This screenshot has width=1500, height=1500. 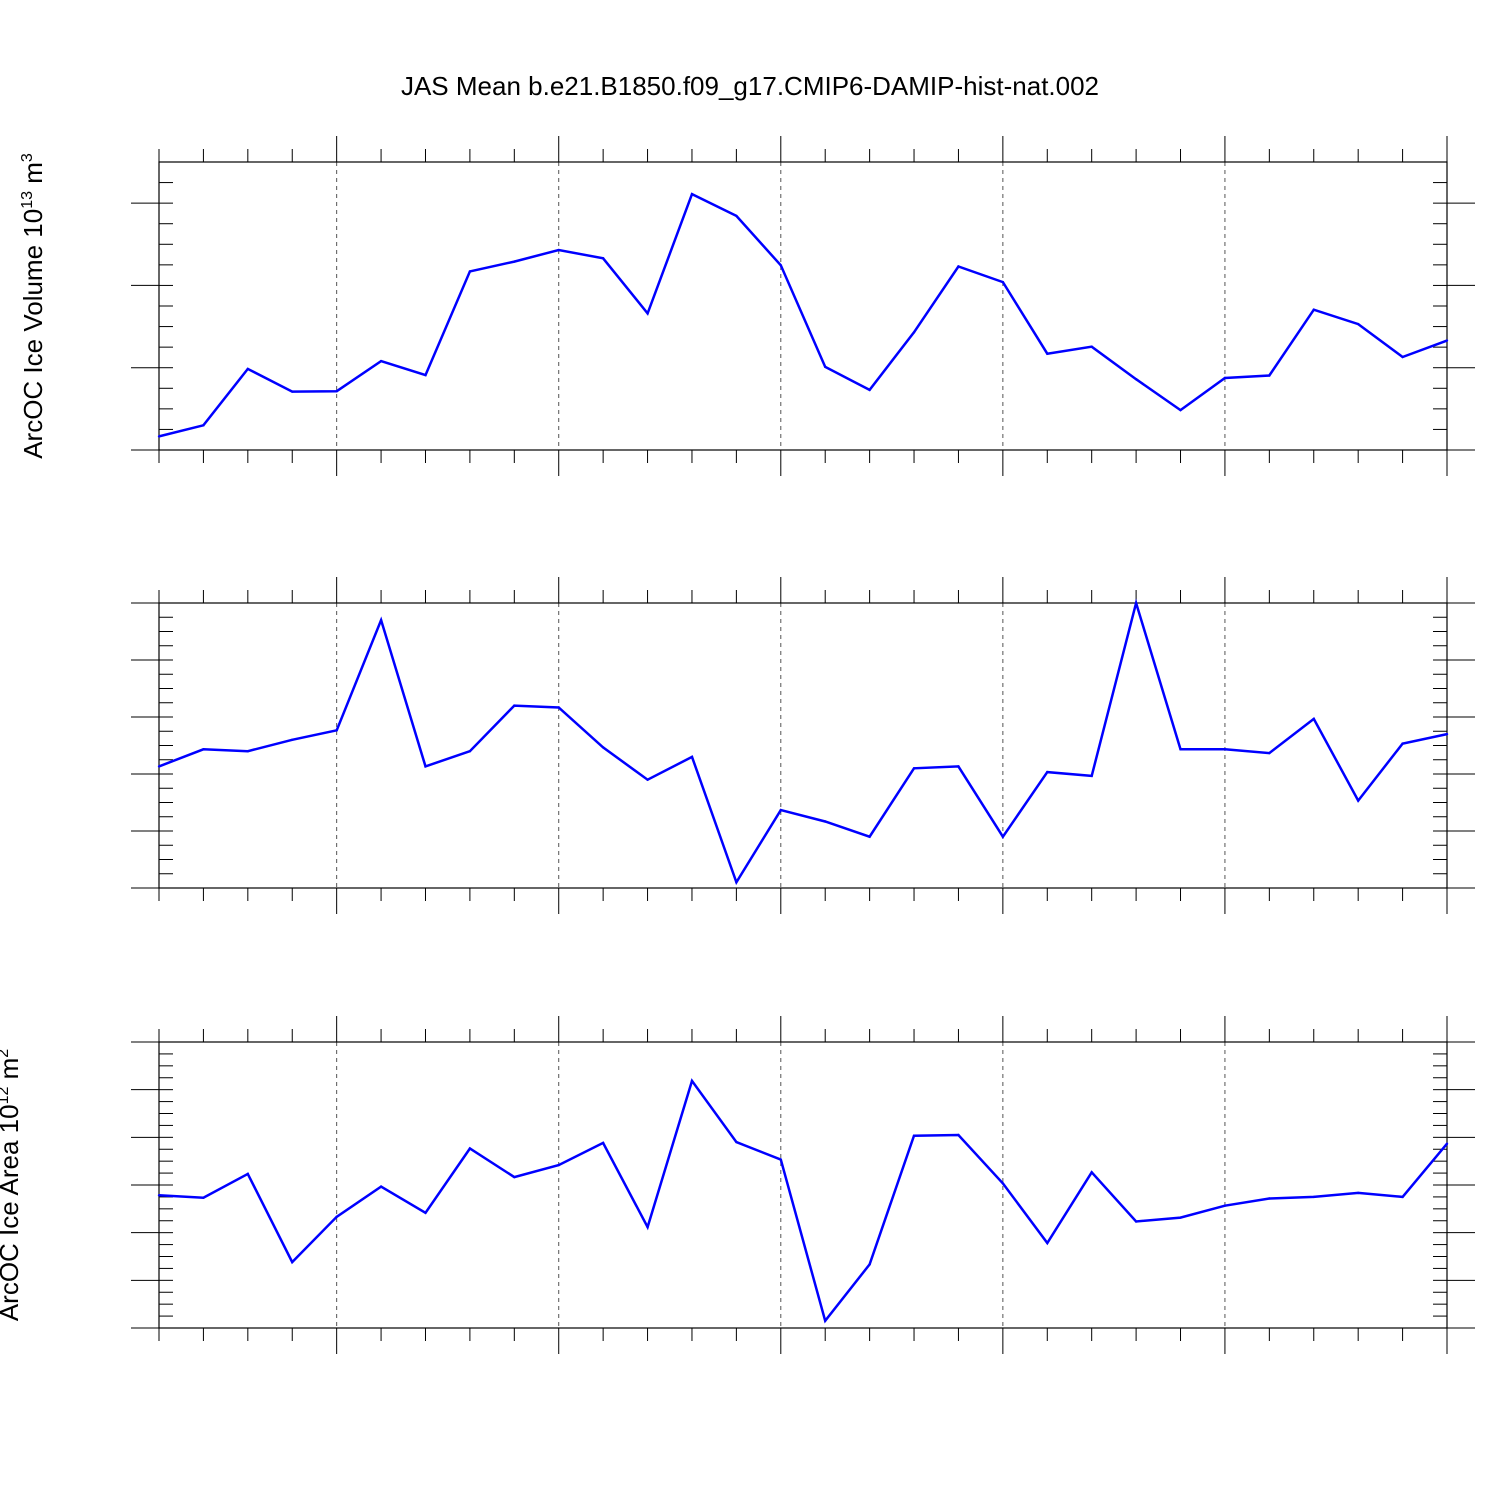 I want to click on y-axis-label: ArcOC Ice Area 1012 m2, so click(x=12, y=1185).